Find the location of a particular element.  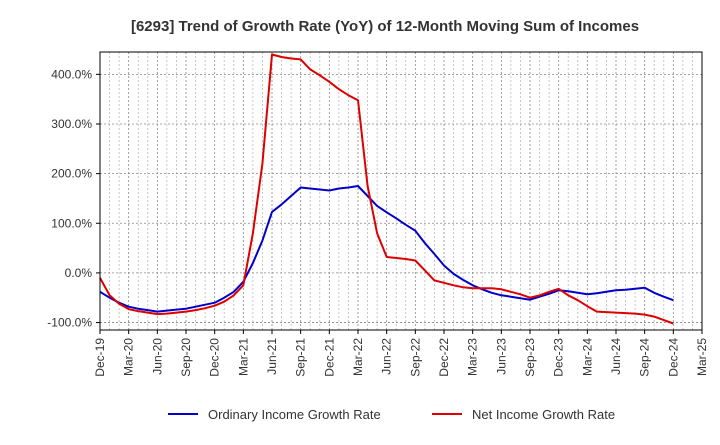

x-tick-label: Dec-21 is located at coordinates (329, 357).